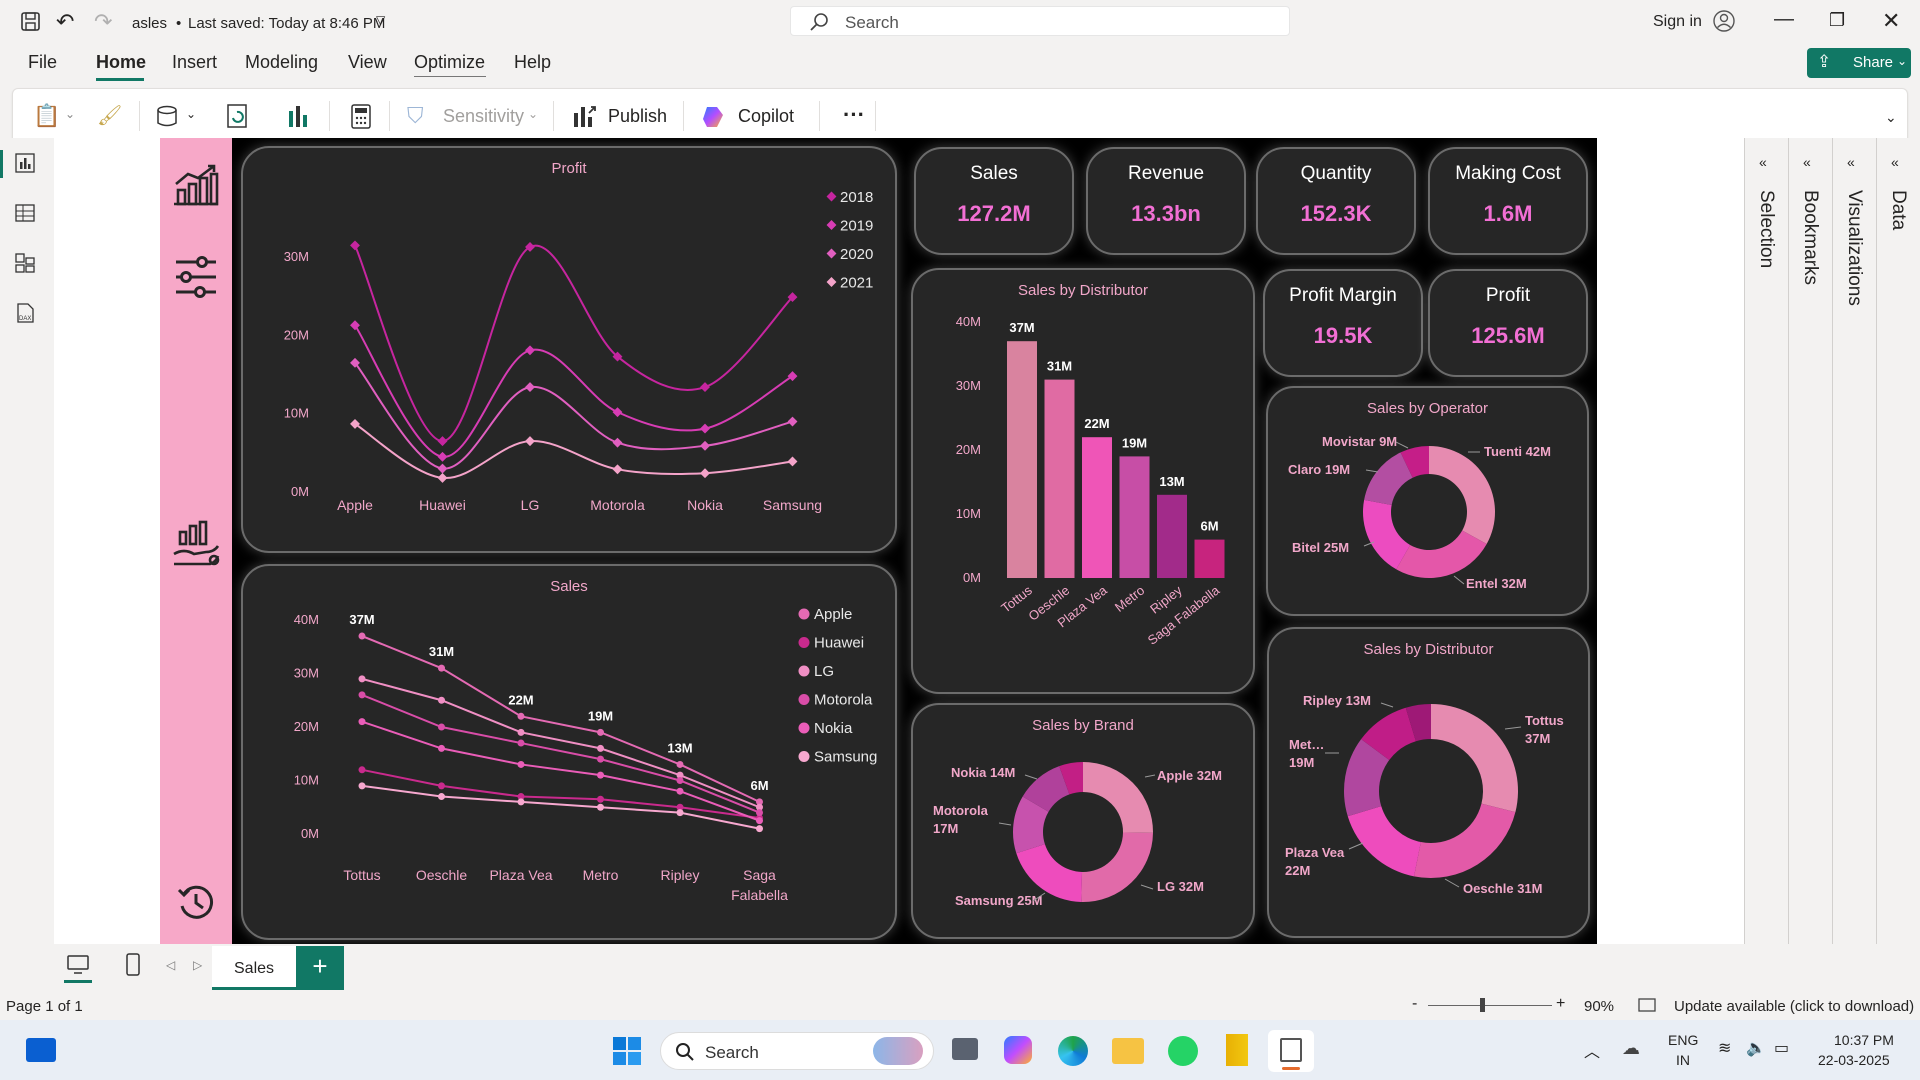 This screenshot has width=1920, height=1080. I want to click on battery-icon: ▭, so click(1782, 1048).